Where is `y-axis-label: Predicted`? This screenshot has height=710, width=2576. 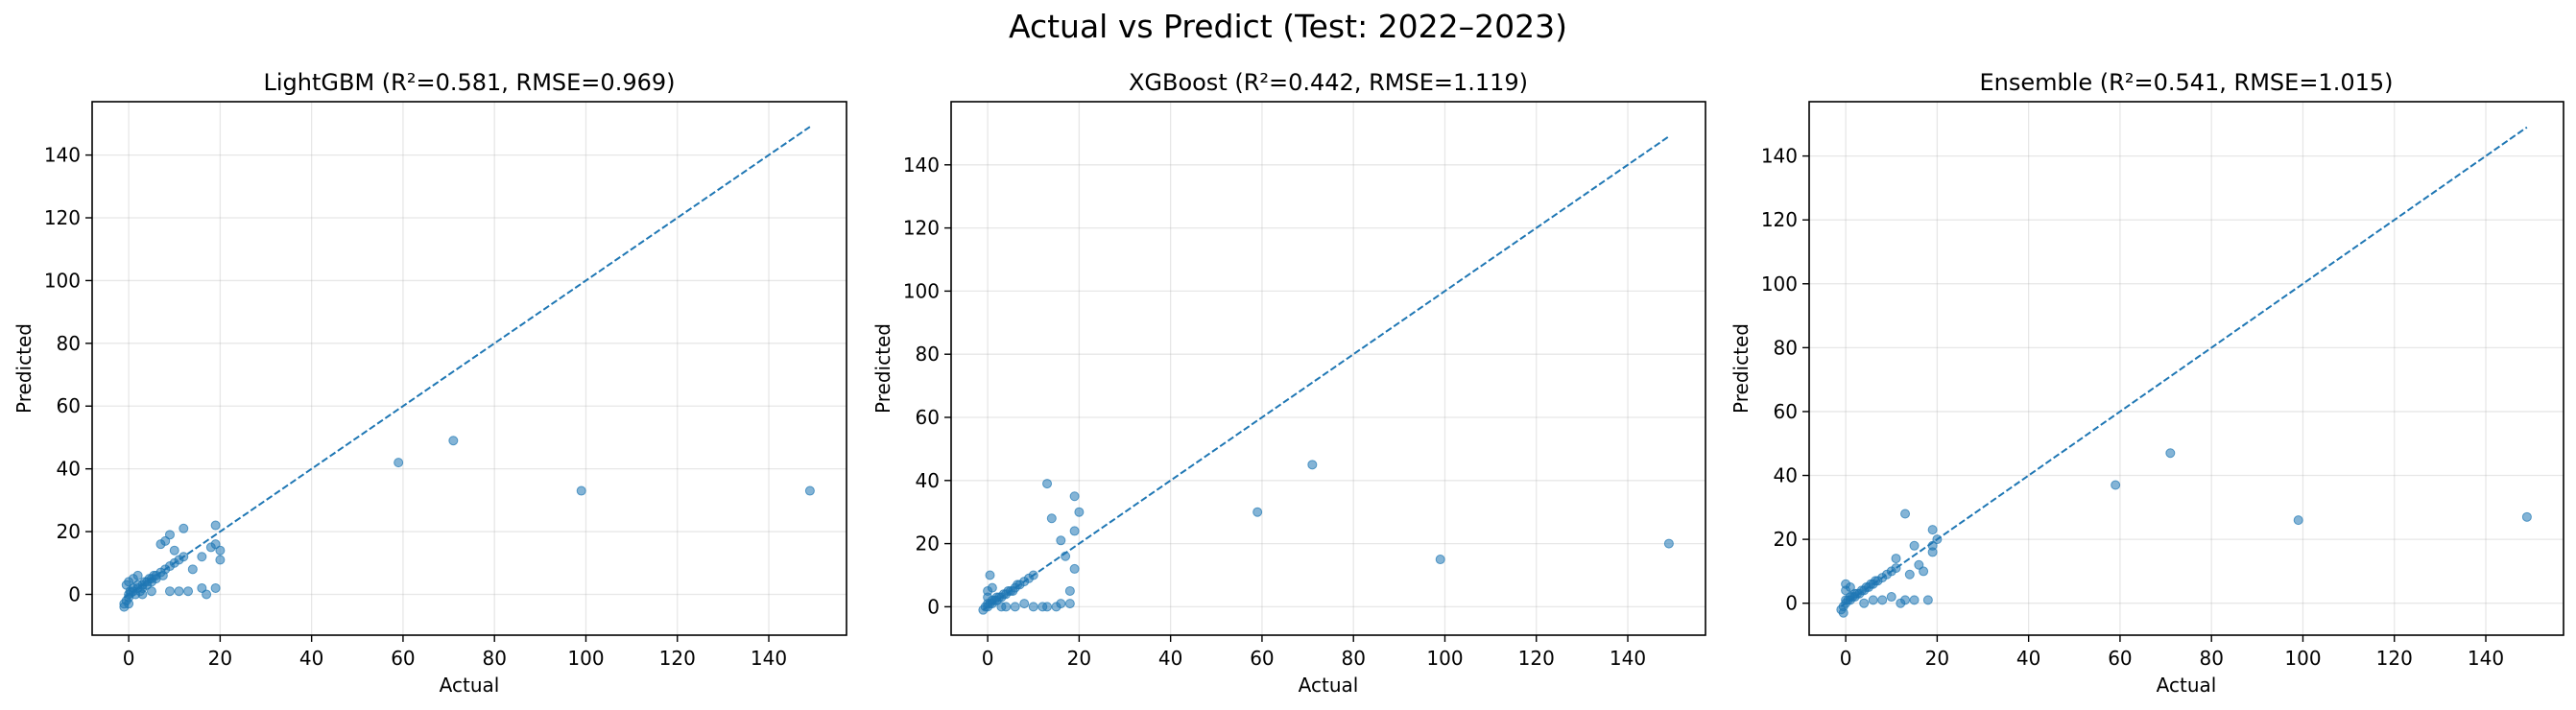 y-axis-label: Predicted is located at coordinates (1741, 368).